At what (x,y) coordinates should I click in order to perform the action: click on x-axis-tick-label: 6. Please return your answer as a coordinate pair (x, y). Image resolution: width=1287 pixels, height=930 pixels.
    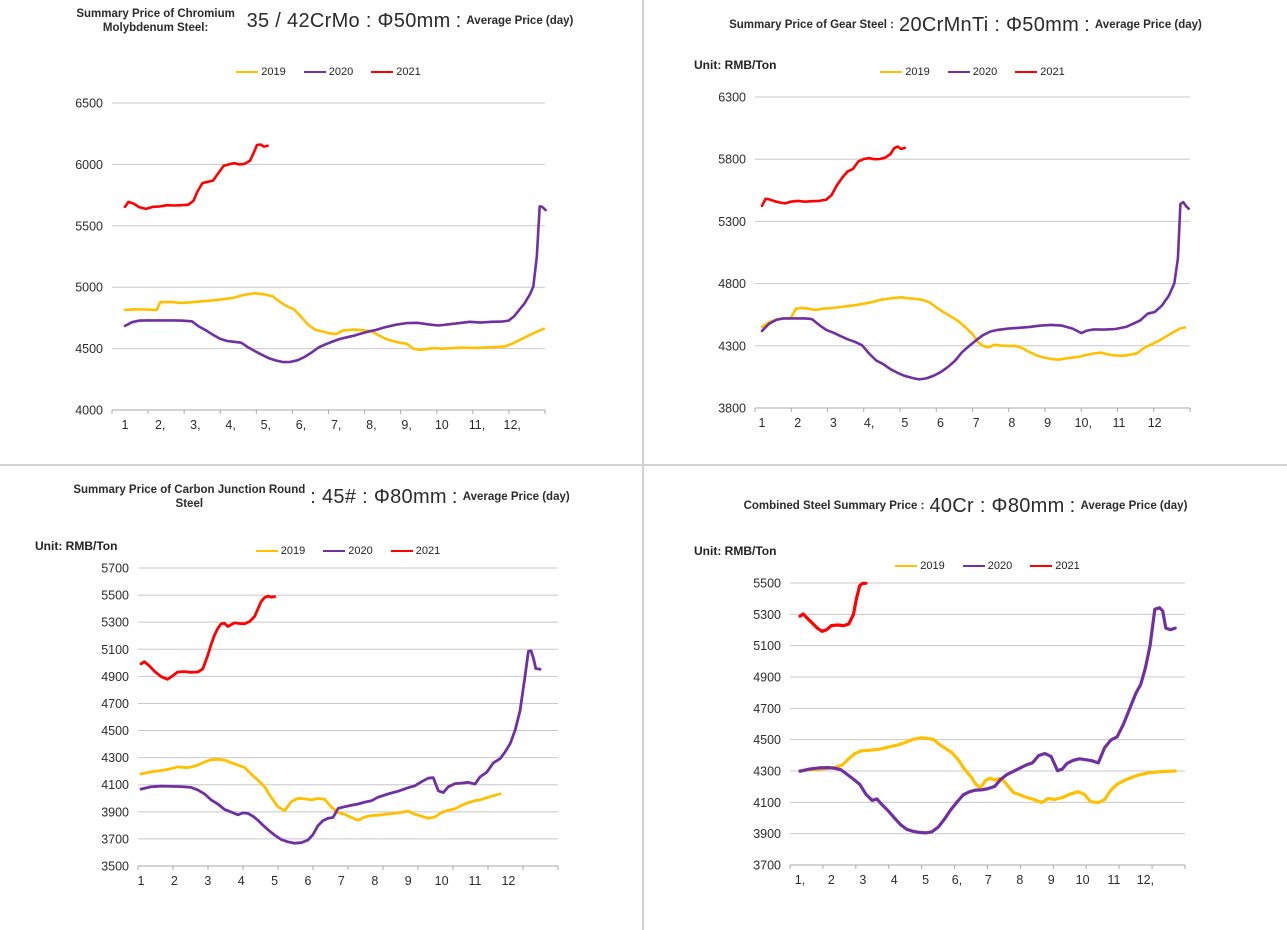
    Looking at the image, I should click on (940, 423).